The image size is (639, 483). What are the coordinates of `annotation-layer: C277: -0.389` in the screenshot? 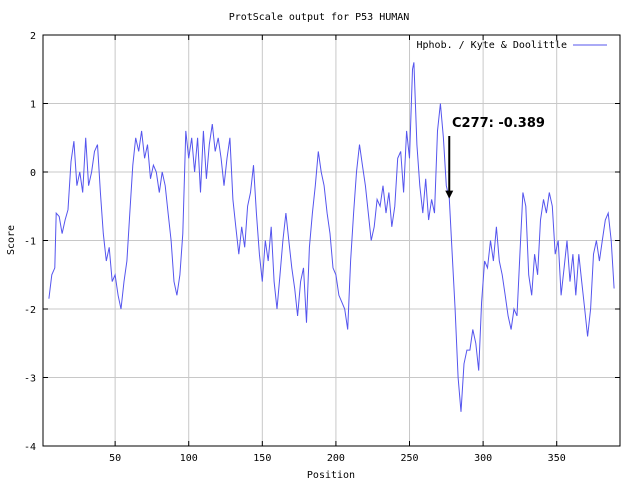 It's located at (495, 157).